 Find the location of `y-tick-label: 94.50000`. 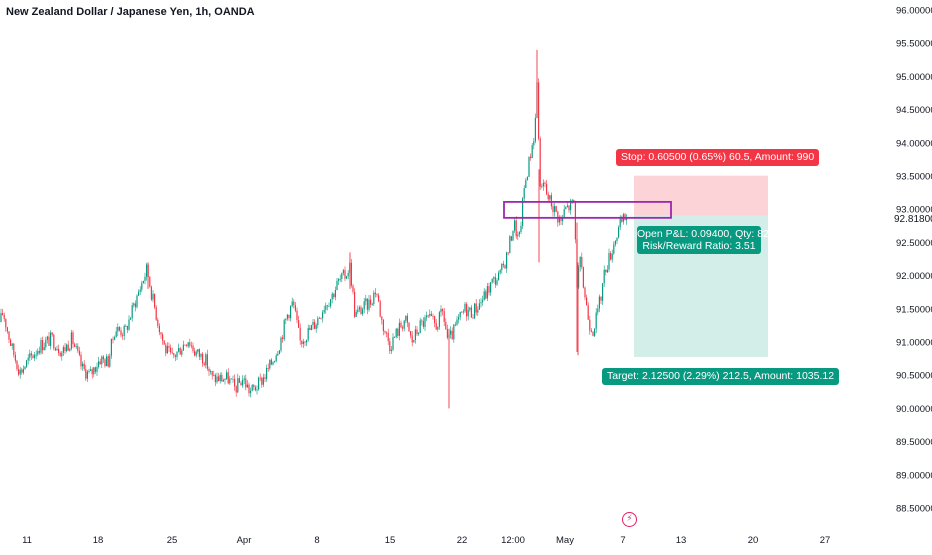

y-tick-label: 94.50000 is located at coordinates (914, 110).